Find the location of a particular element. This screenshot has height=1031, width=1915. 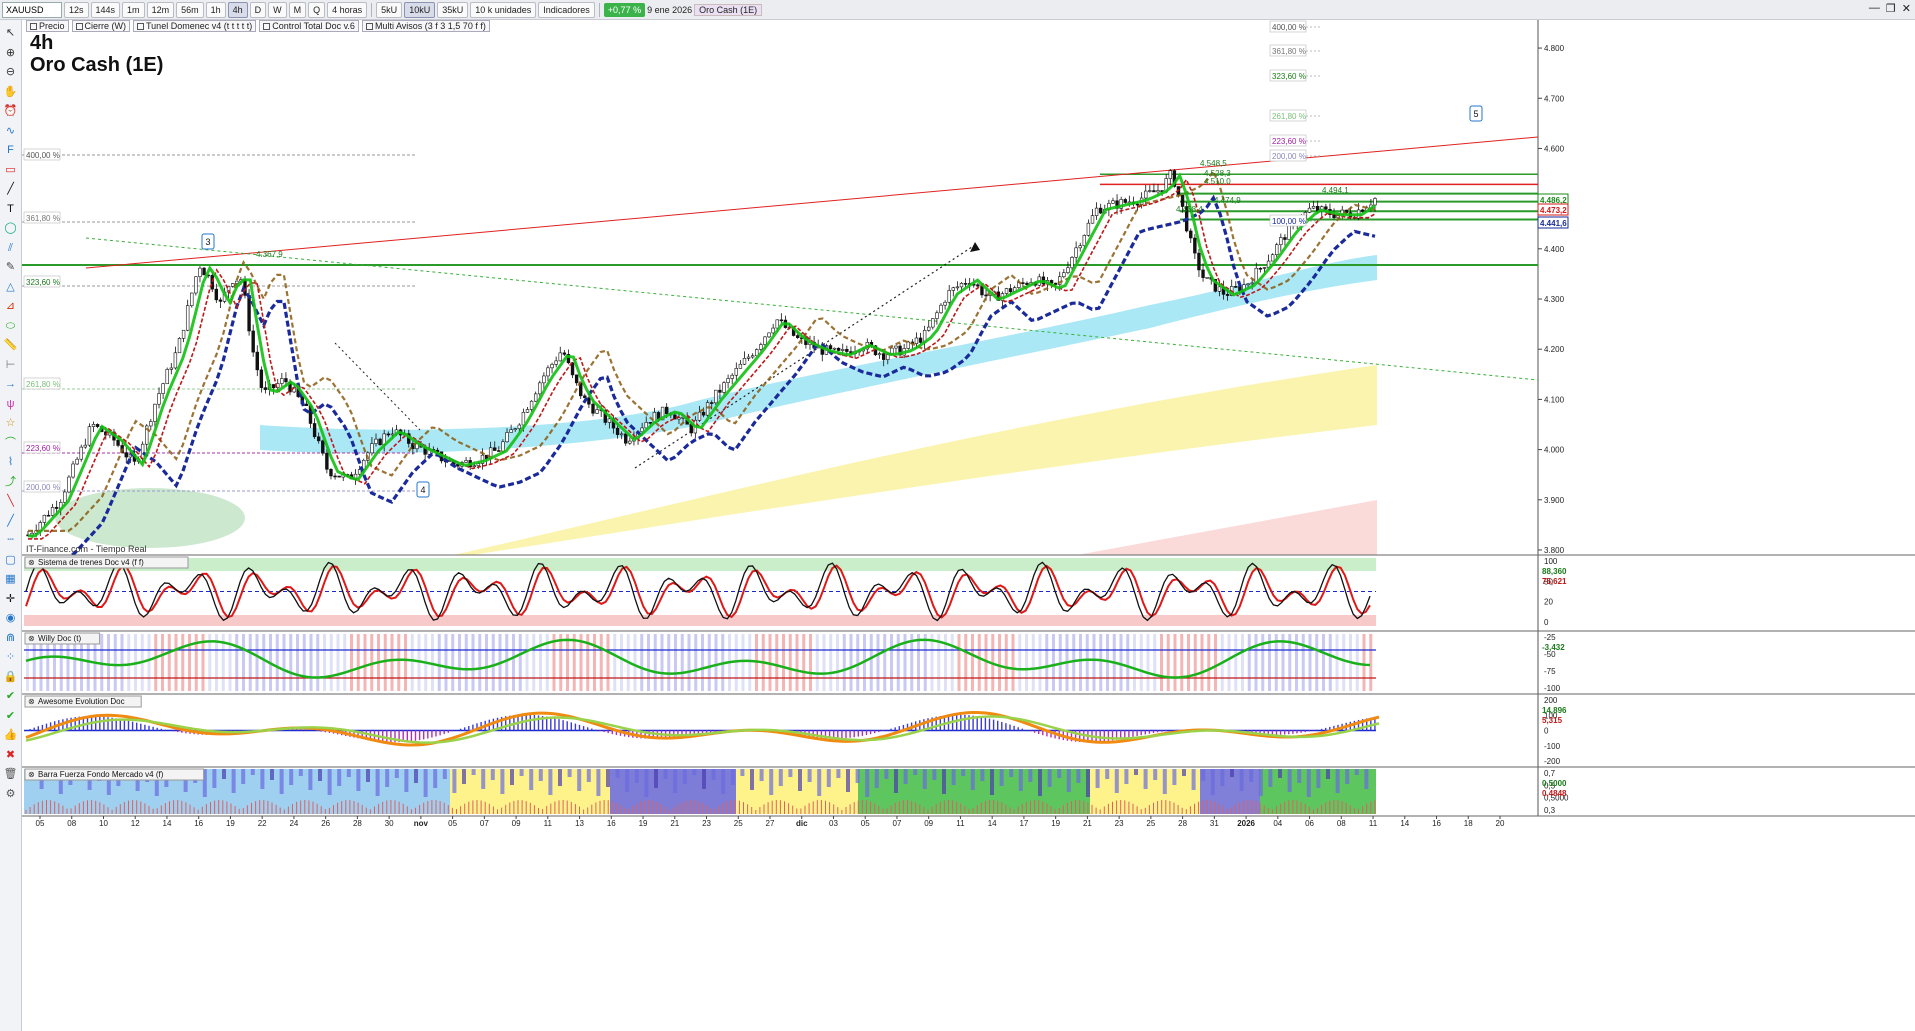

measure-icon: ⊢ is located at coordinates (10, 364).